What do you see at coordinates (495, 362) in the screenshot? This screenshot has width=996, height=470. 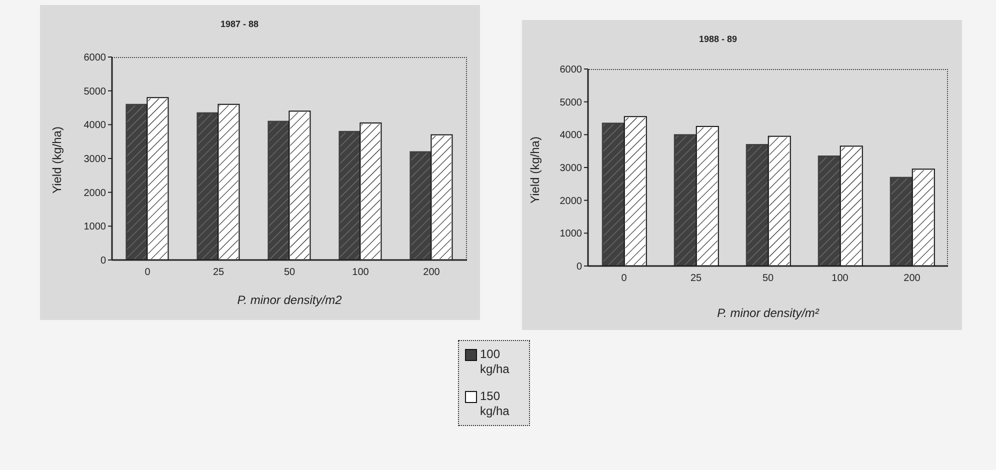 I see `legend-label: 100 kg/ha` at bounding box center [495, 362].